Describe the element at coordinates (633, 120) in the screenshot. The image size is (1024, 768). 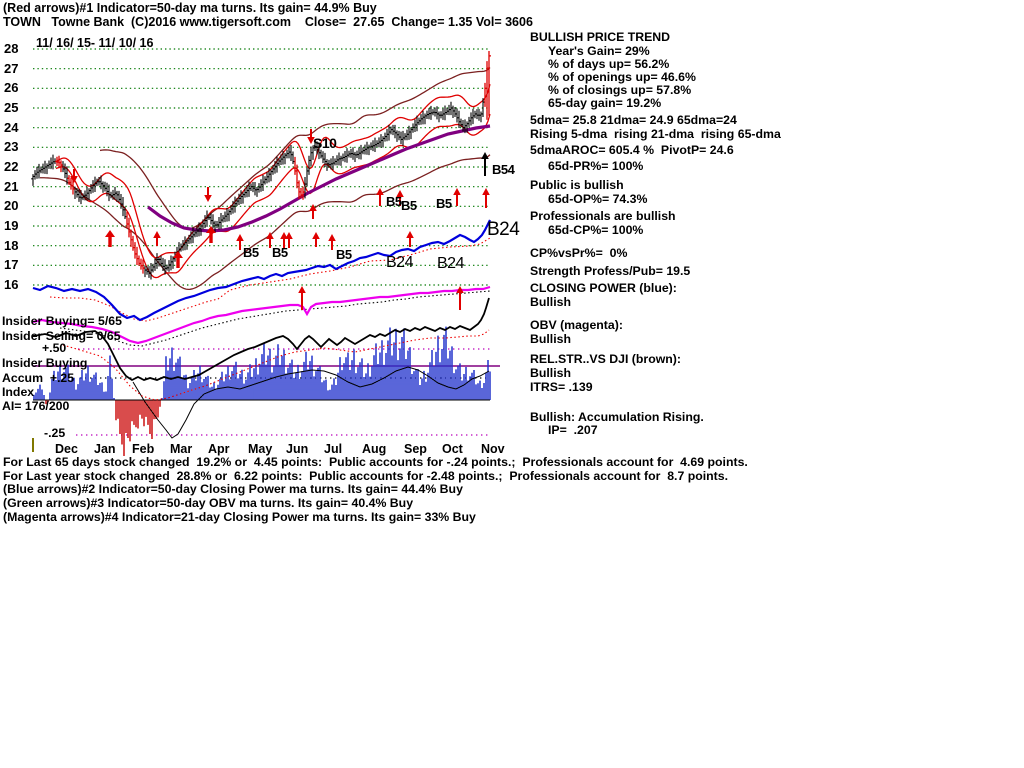
I see `analysis-line-6: 5dma= 25.8 21dma= 24.9 65dma=24` at that location.